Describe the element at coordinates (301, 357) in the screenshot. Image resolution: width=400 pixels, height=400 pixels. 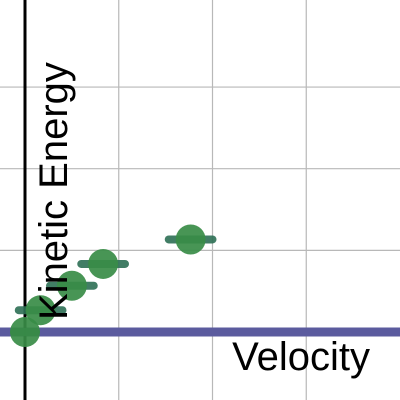
I see `x-axis-label: Velocity` at that location.